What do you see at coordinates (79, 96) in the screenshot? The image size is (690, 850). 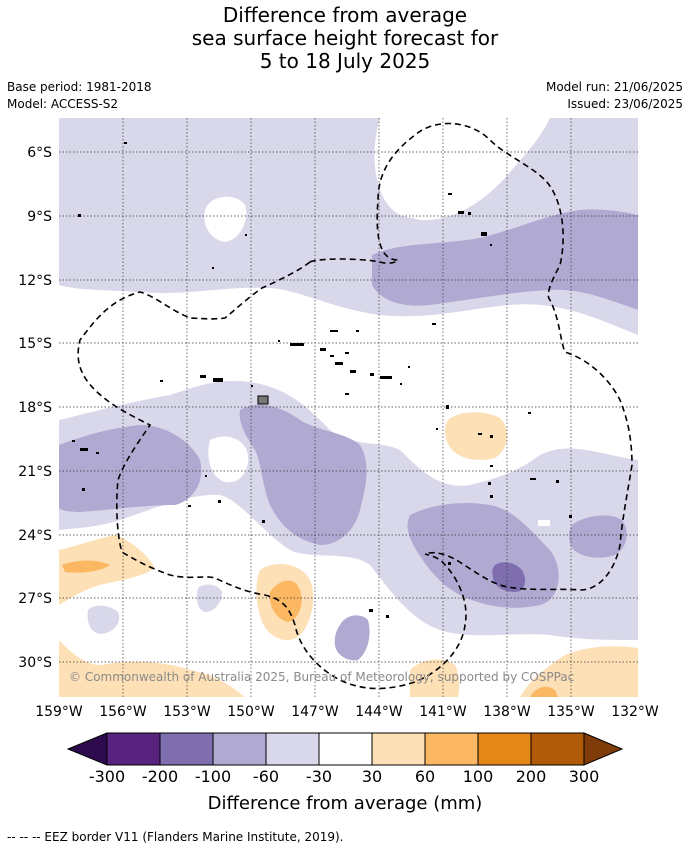 I see `meta-left: Base period: 1981-2018 Model: ACCESS-S2` at bounding box center [79, 96].